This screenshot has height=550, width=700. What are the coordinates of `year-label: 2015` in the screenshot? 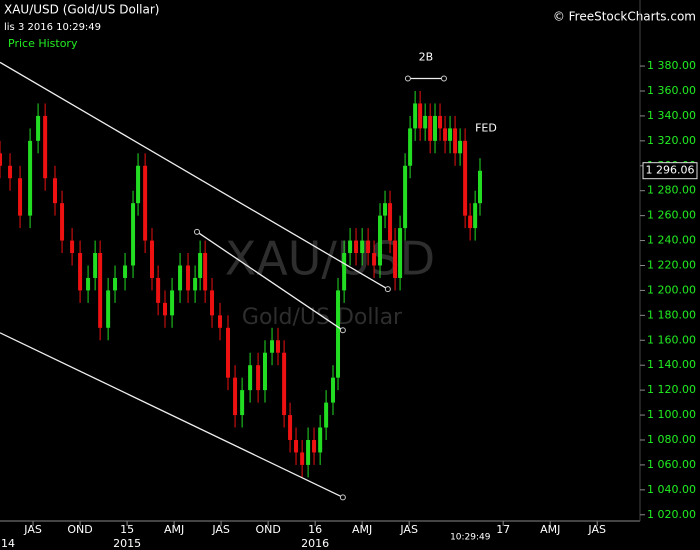 It's located at (127, 543).